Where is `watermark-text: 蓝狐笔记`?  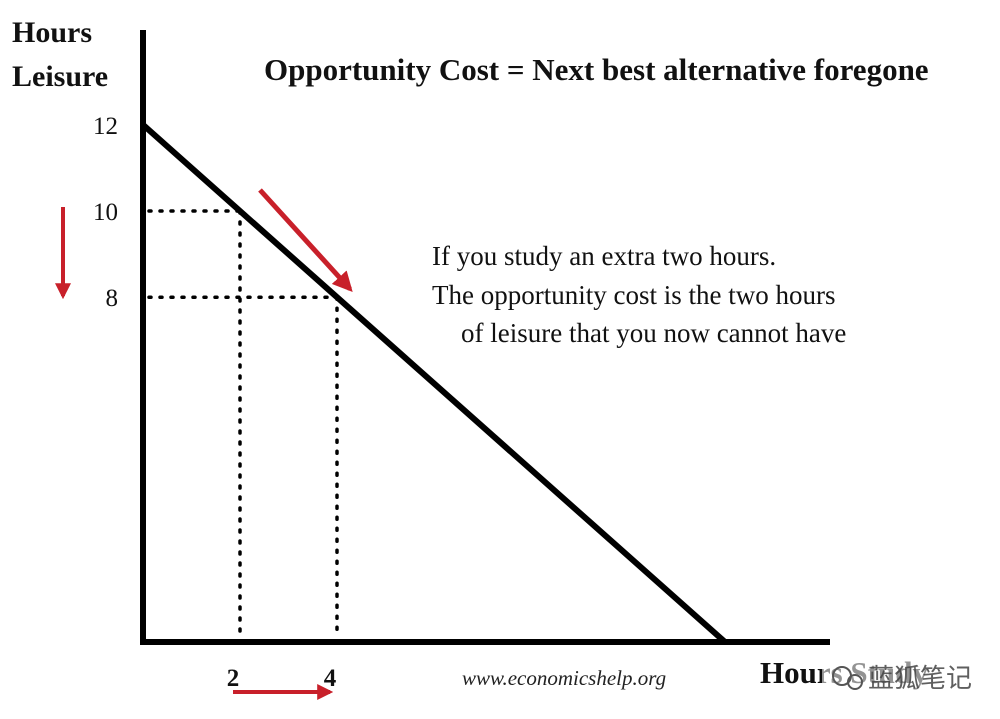
watermark-text: 蓝狐笔记 is located at coordinates (920, 679).